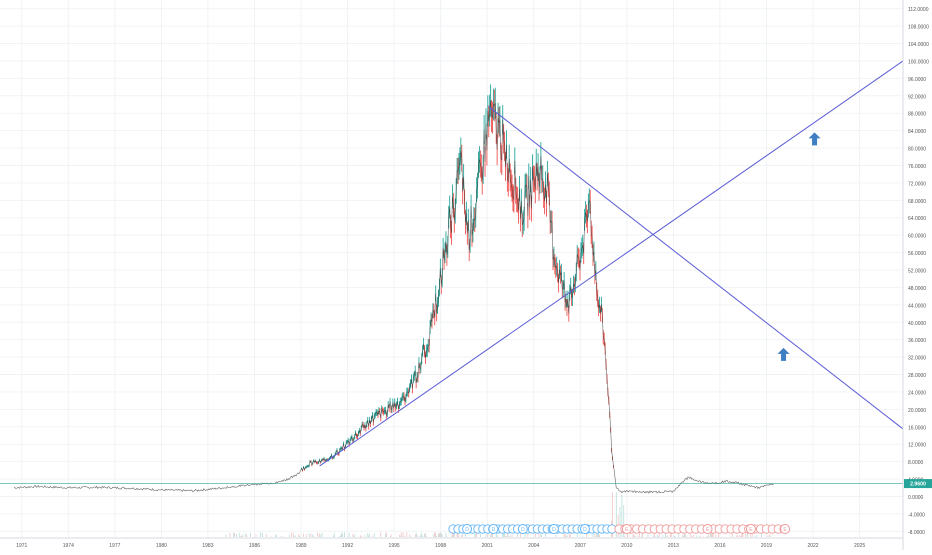 The width and height of the screenshot is (932, 555). I want to click on y-tick-label: 48.0000, so click(917, 289).